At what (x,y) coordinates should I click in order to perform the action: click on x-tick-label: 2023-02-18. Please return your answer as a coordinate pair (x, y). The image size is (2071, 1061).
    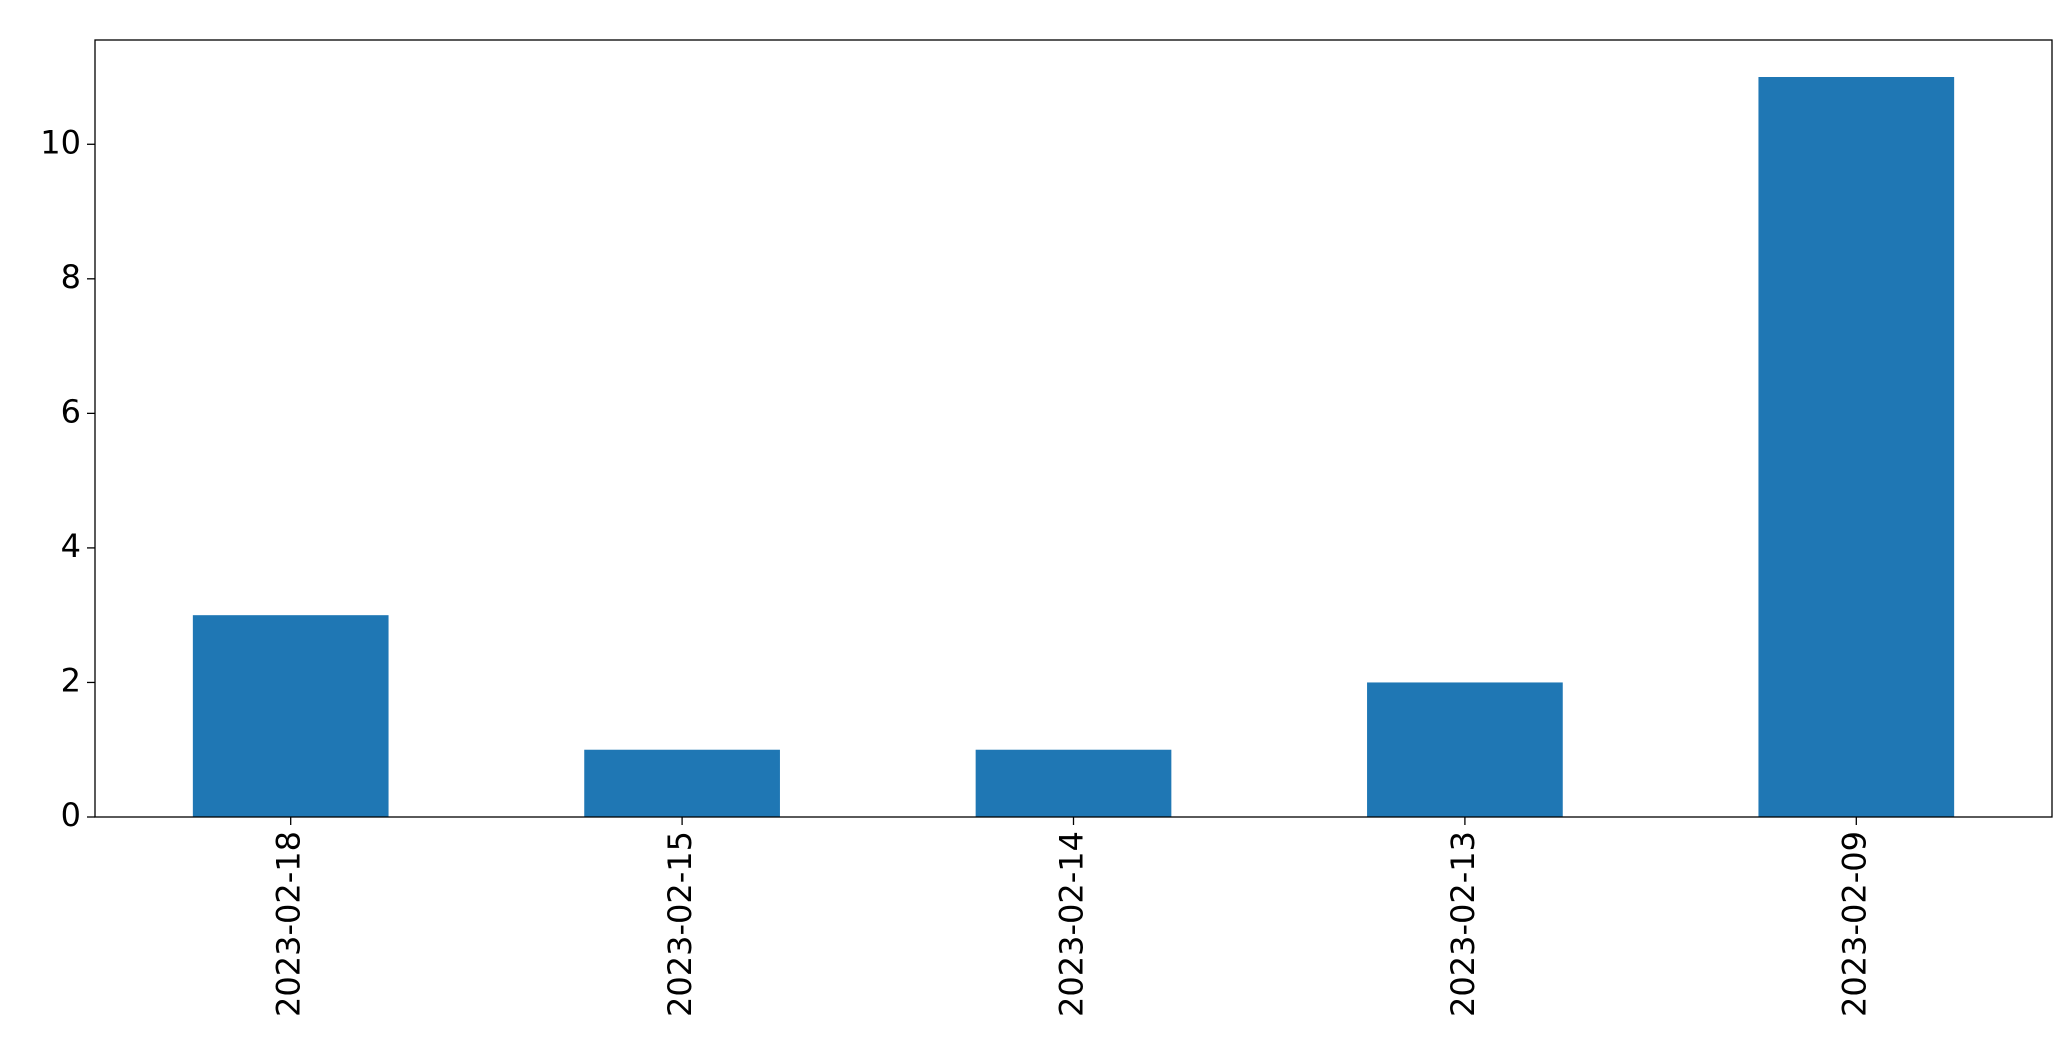
    Looking at the image, I should click on (289, 924).